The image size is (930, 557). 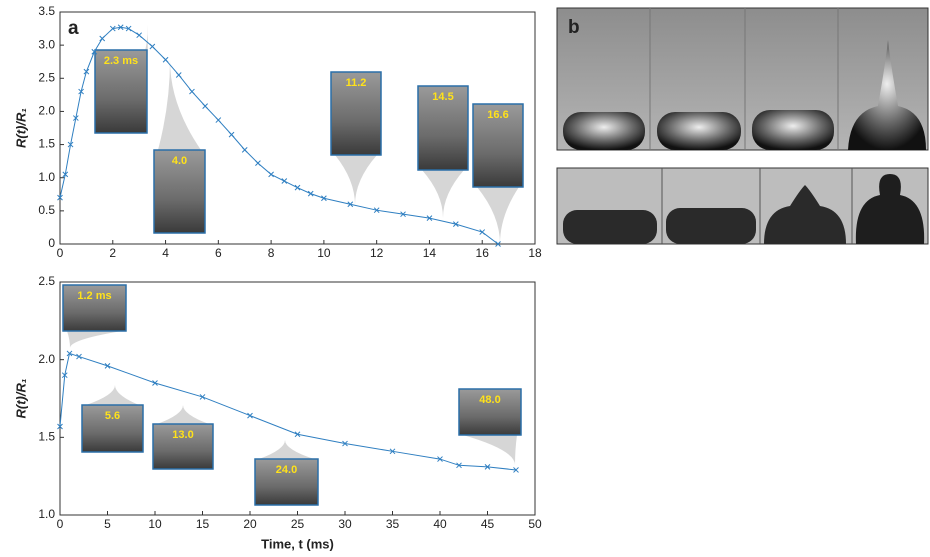 I want to click on panel-label: b, so click(x=574, y=27).